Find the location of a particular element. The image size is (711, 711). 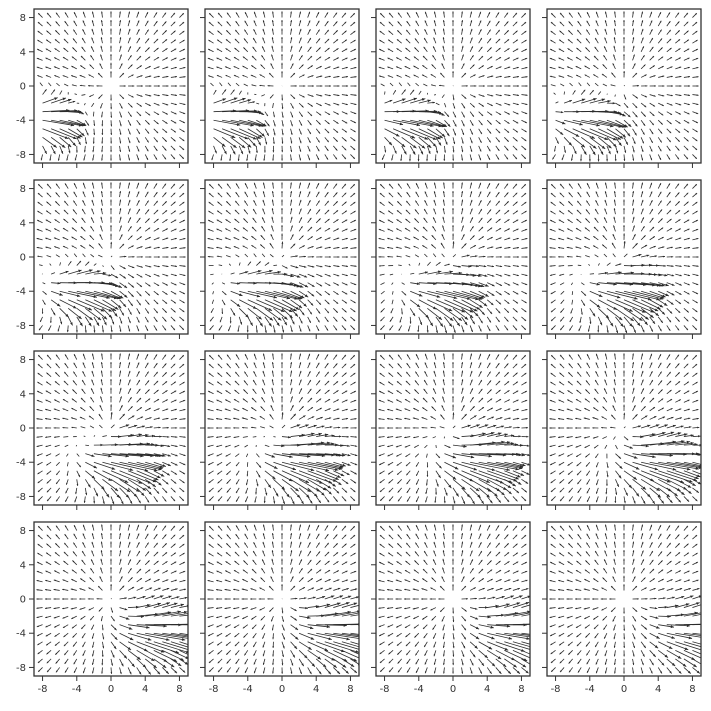

panel-3-arrows is located at coordinates (453, 86).